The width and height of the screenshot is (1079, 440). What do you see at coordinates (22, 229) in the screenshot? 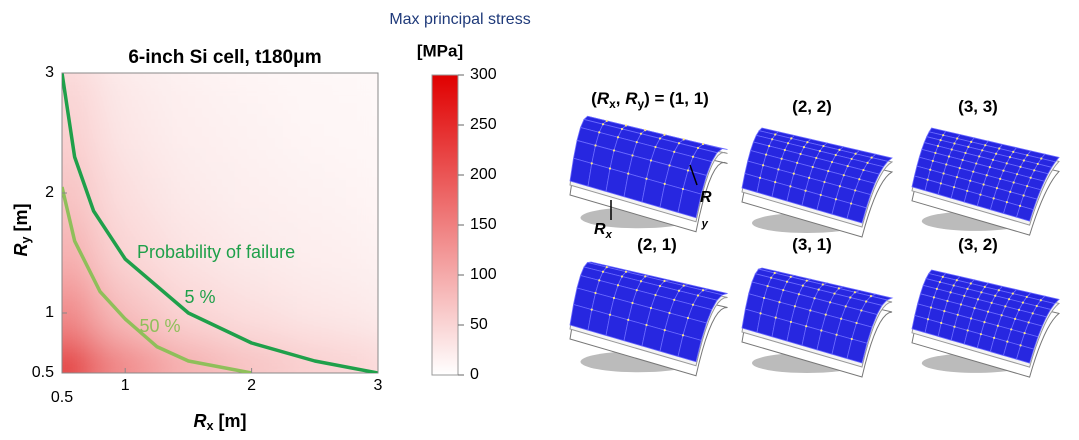
I see `y-axis-label: Ry [m]` at bounding box center [22, 229].